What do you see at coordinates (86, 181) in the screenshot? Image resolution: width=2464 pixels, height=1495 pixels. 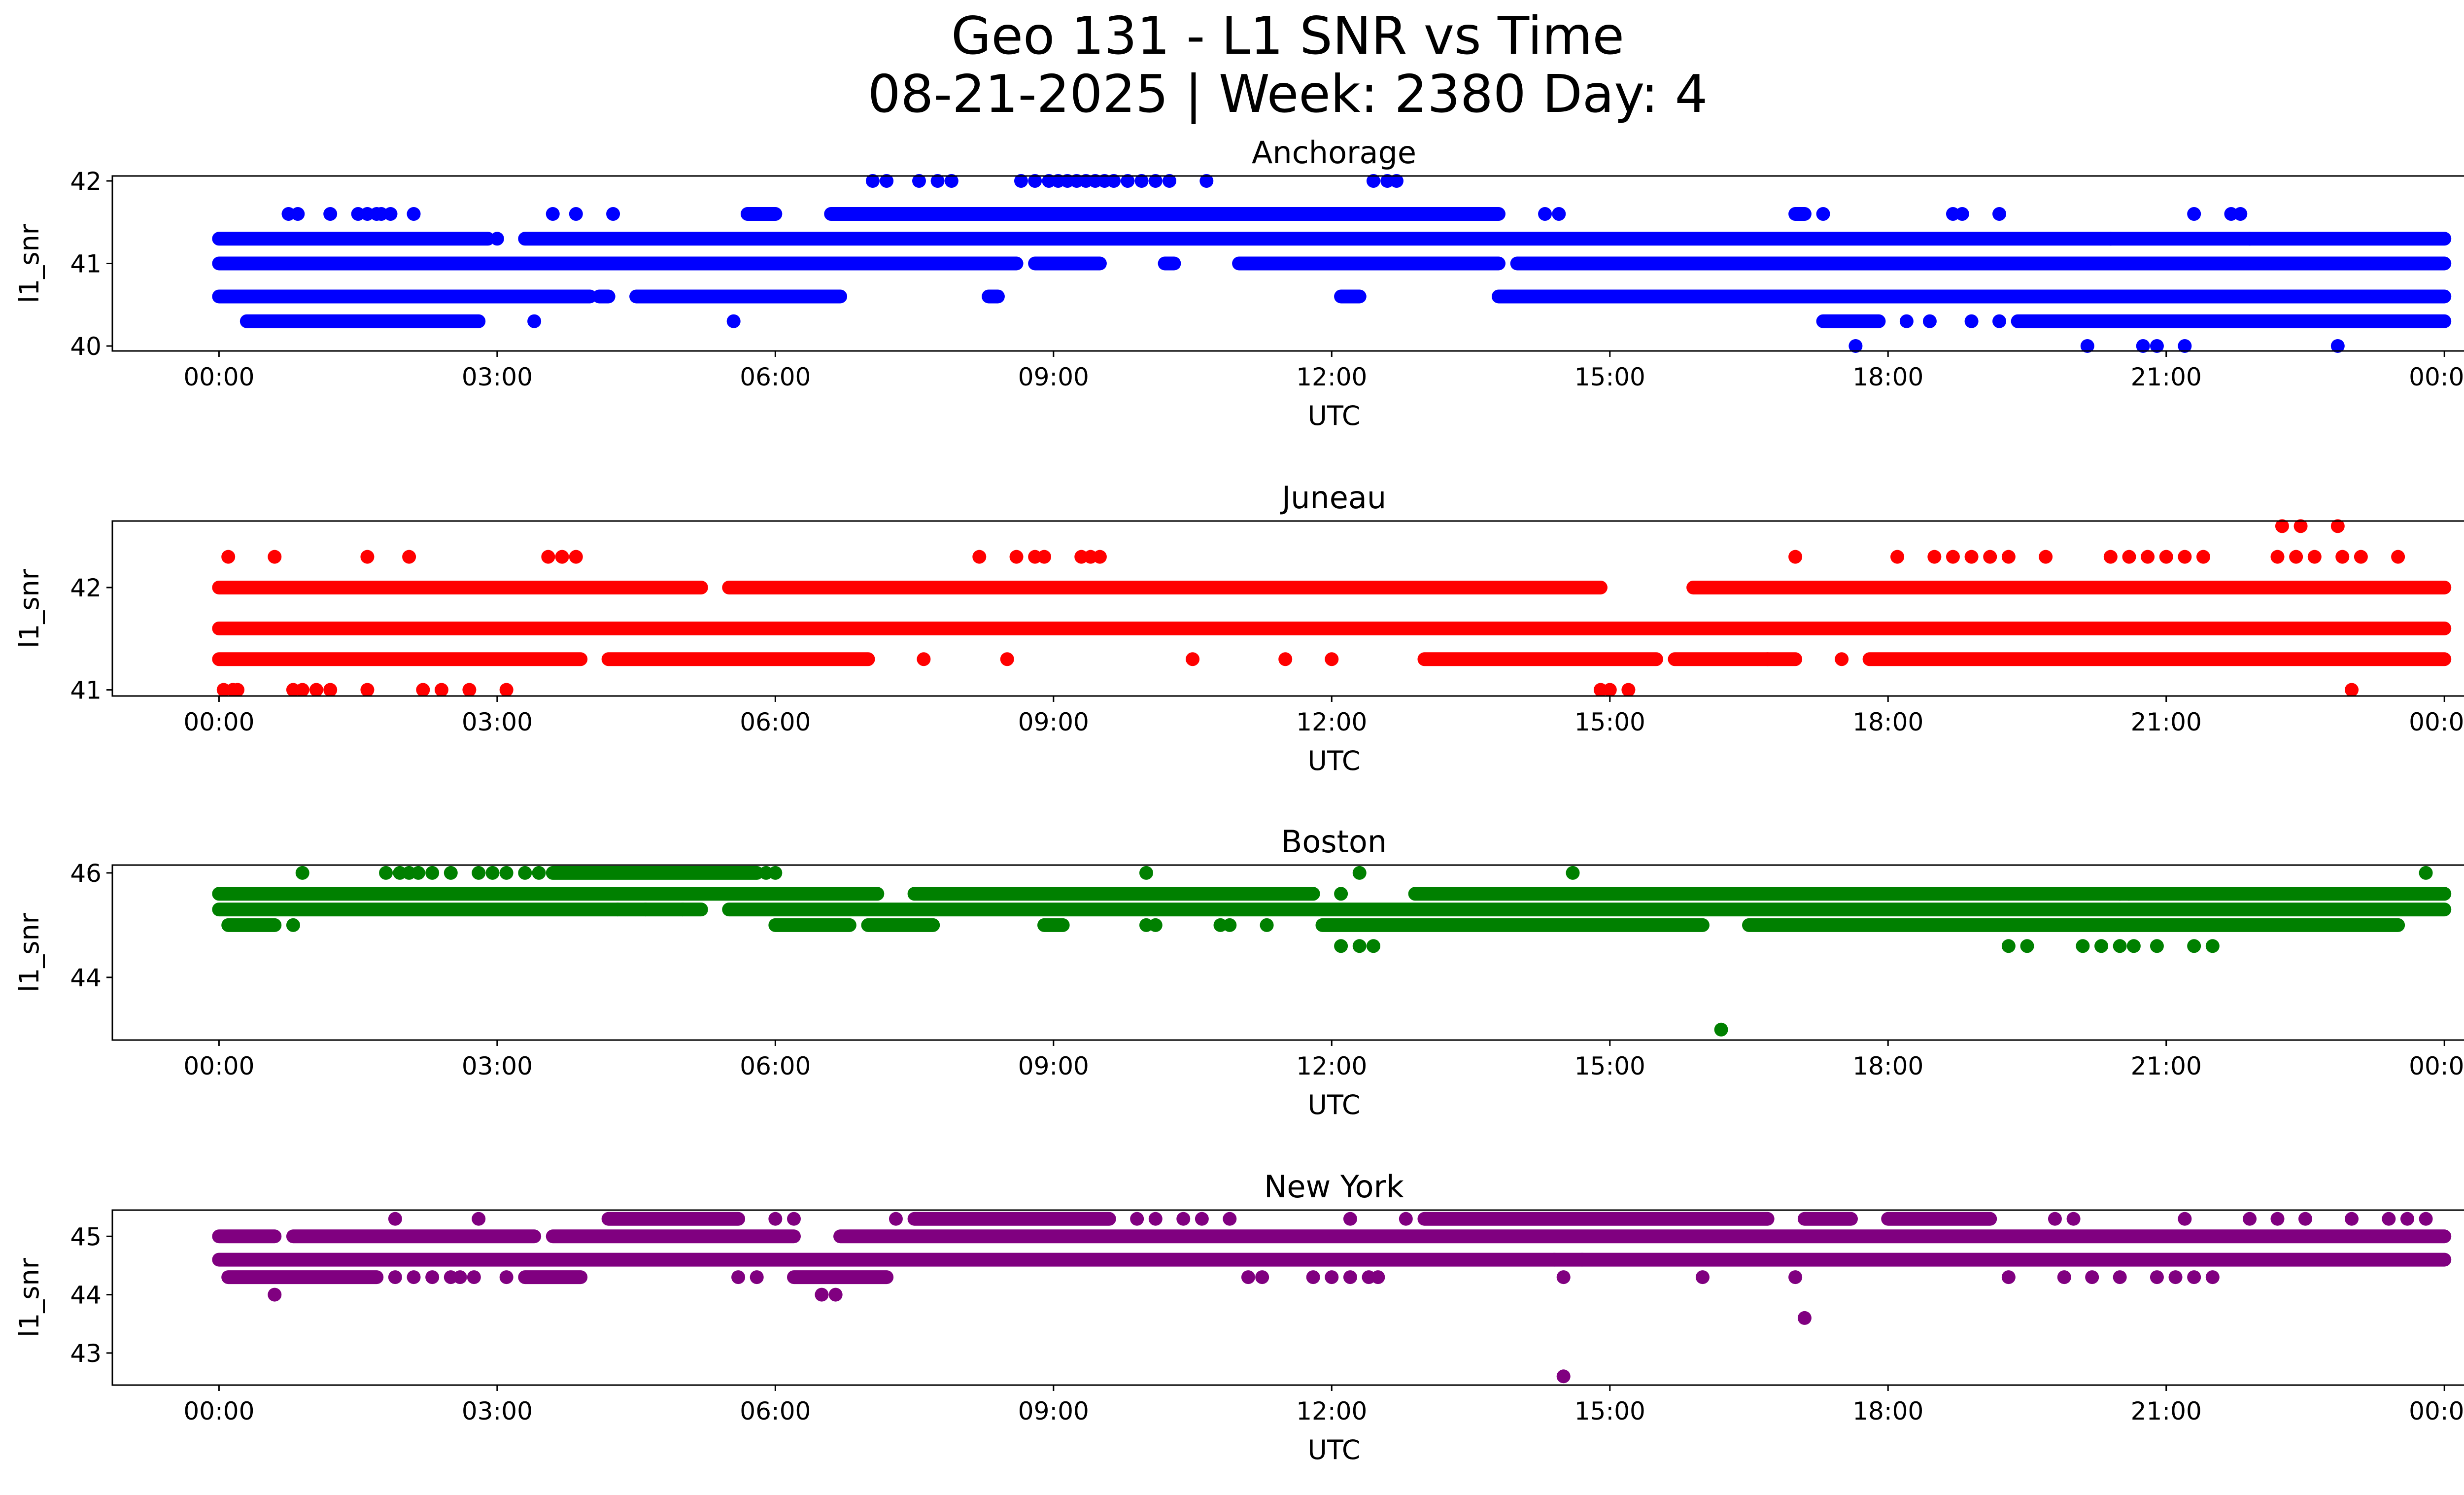 I see `y-tick-label: 42` at bounding box center [86, 181].